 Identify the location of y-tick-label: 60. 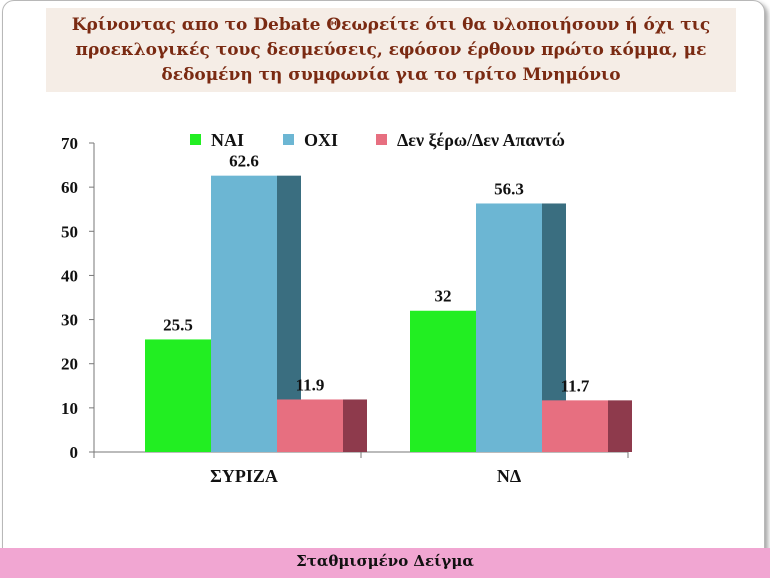
(69, 187).